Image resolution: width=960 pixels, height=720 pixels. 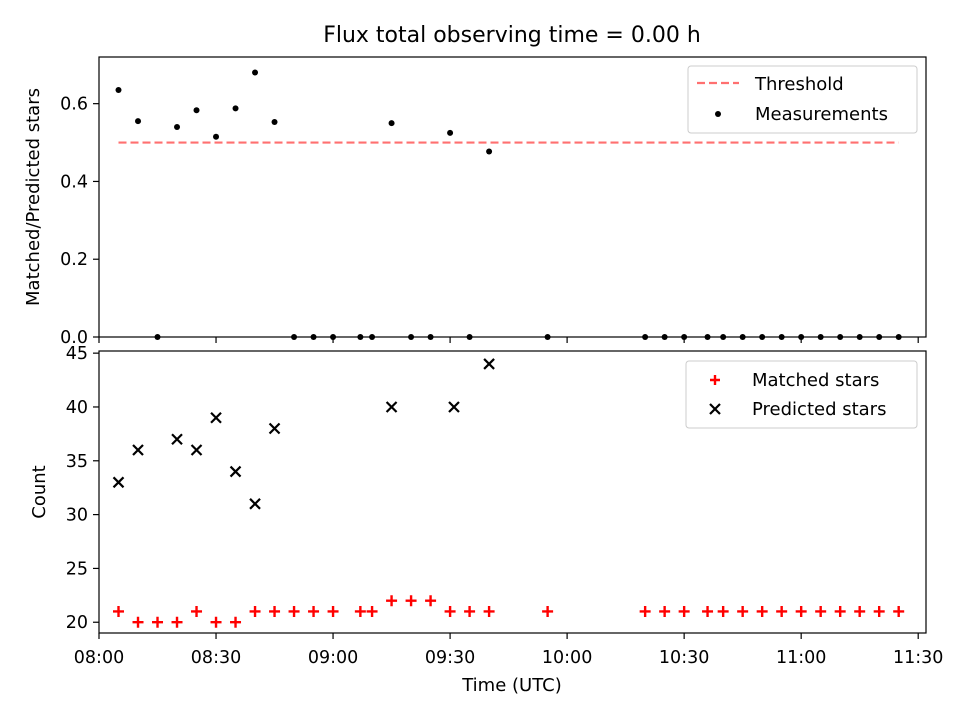 I want to click on legend-threshold-label: Threshold, so click(x=799, y=84).